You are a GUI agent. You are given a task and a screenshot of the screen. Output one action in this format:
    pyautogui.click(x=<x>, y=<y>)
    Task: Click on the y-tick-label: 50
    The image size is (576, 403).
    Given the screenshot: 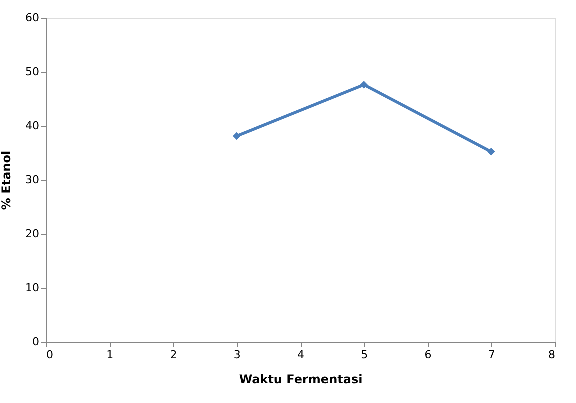 What is the action you would take?
    pyautogui.click(x=33, y=72)
    